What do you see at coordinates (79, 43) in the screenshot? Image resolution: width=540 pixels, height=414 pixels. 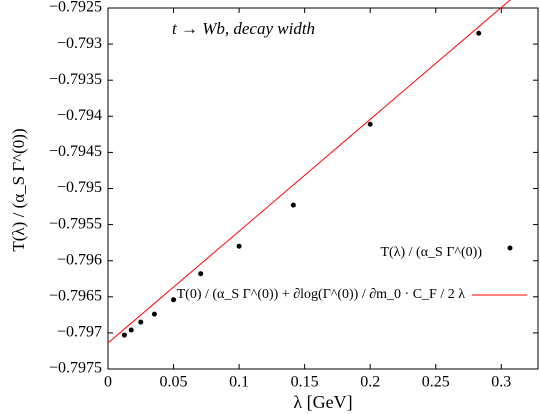 I see `y-tick-label: −0.793` at bounding box center [79, 43].